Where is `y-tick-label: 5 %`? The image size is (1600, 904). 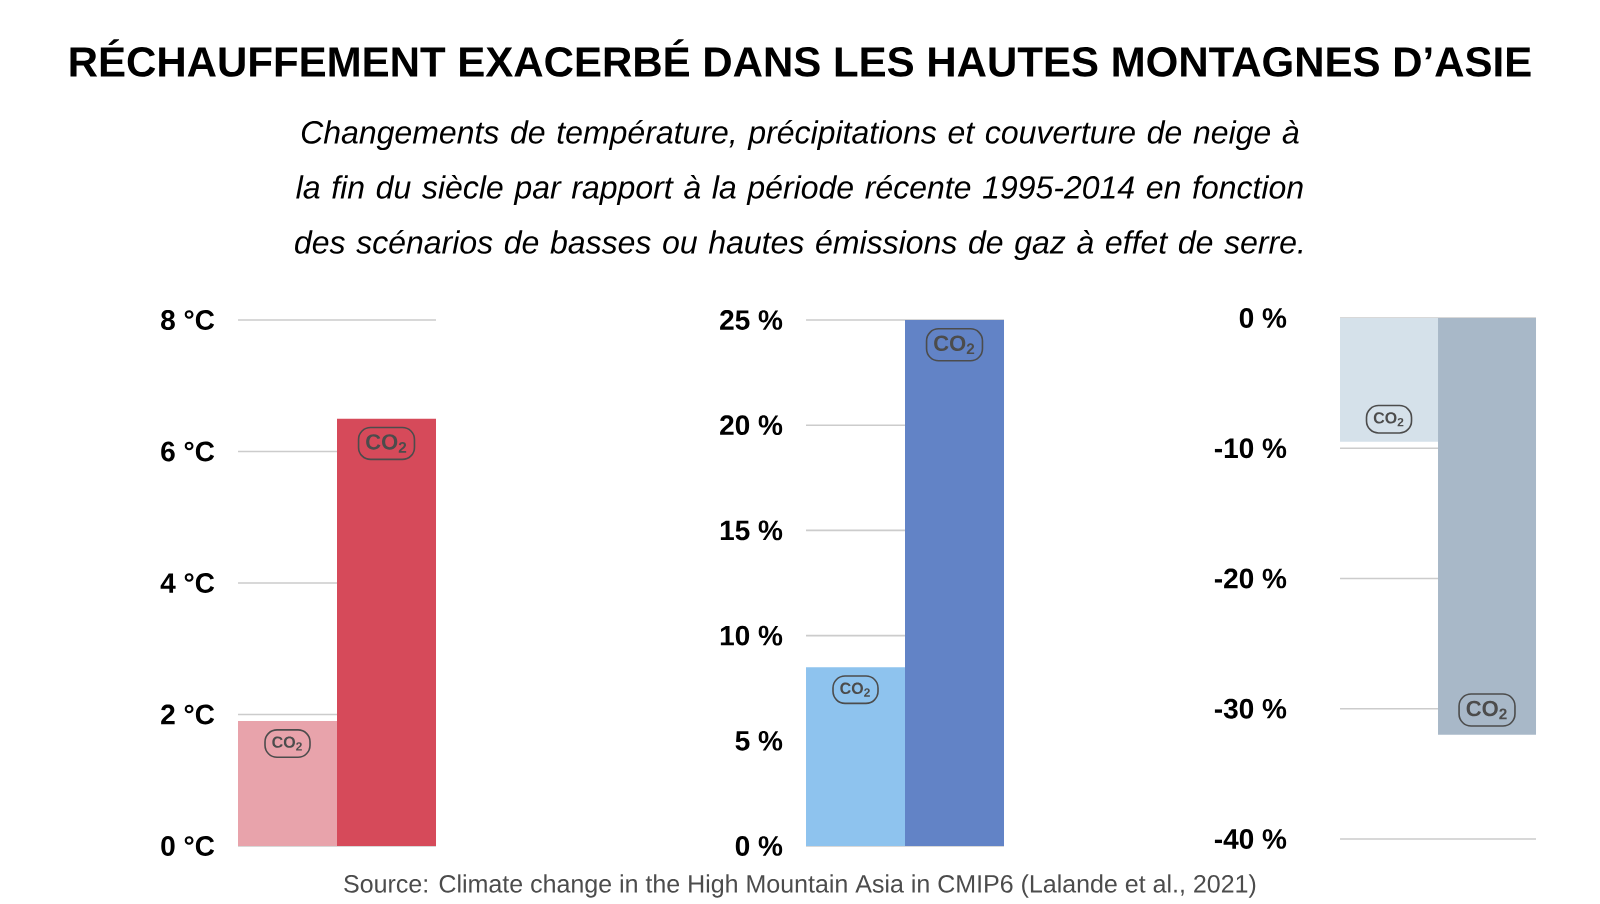
y-tick-label: 5 % is located at coordinates (759, 740).